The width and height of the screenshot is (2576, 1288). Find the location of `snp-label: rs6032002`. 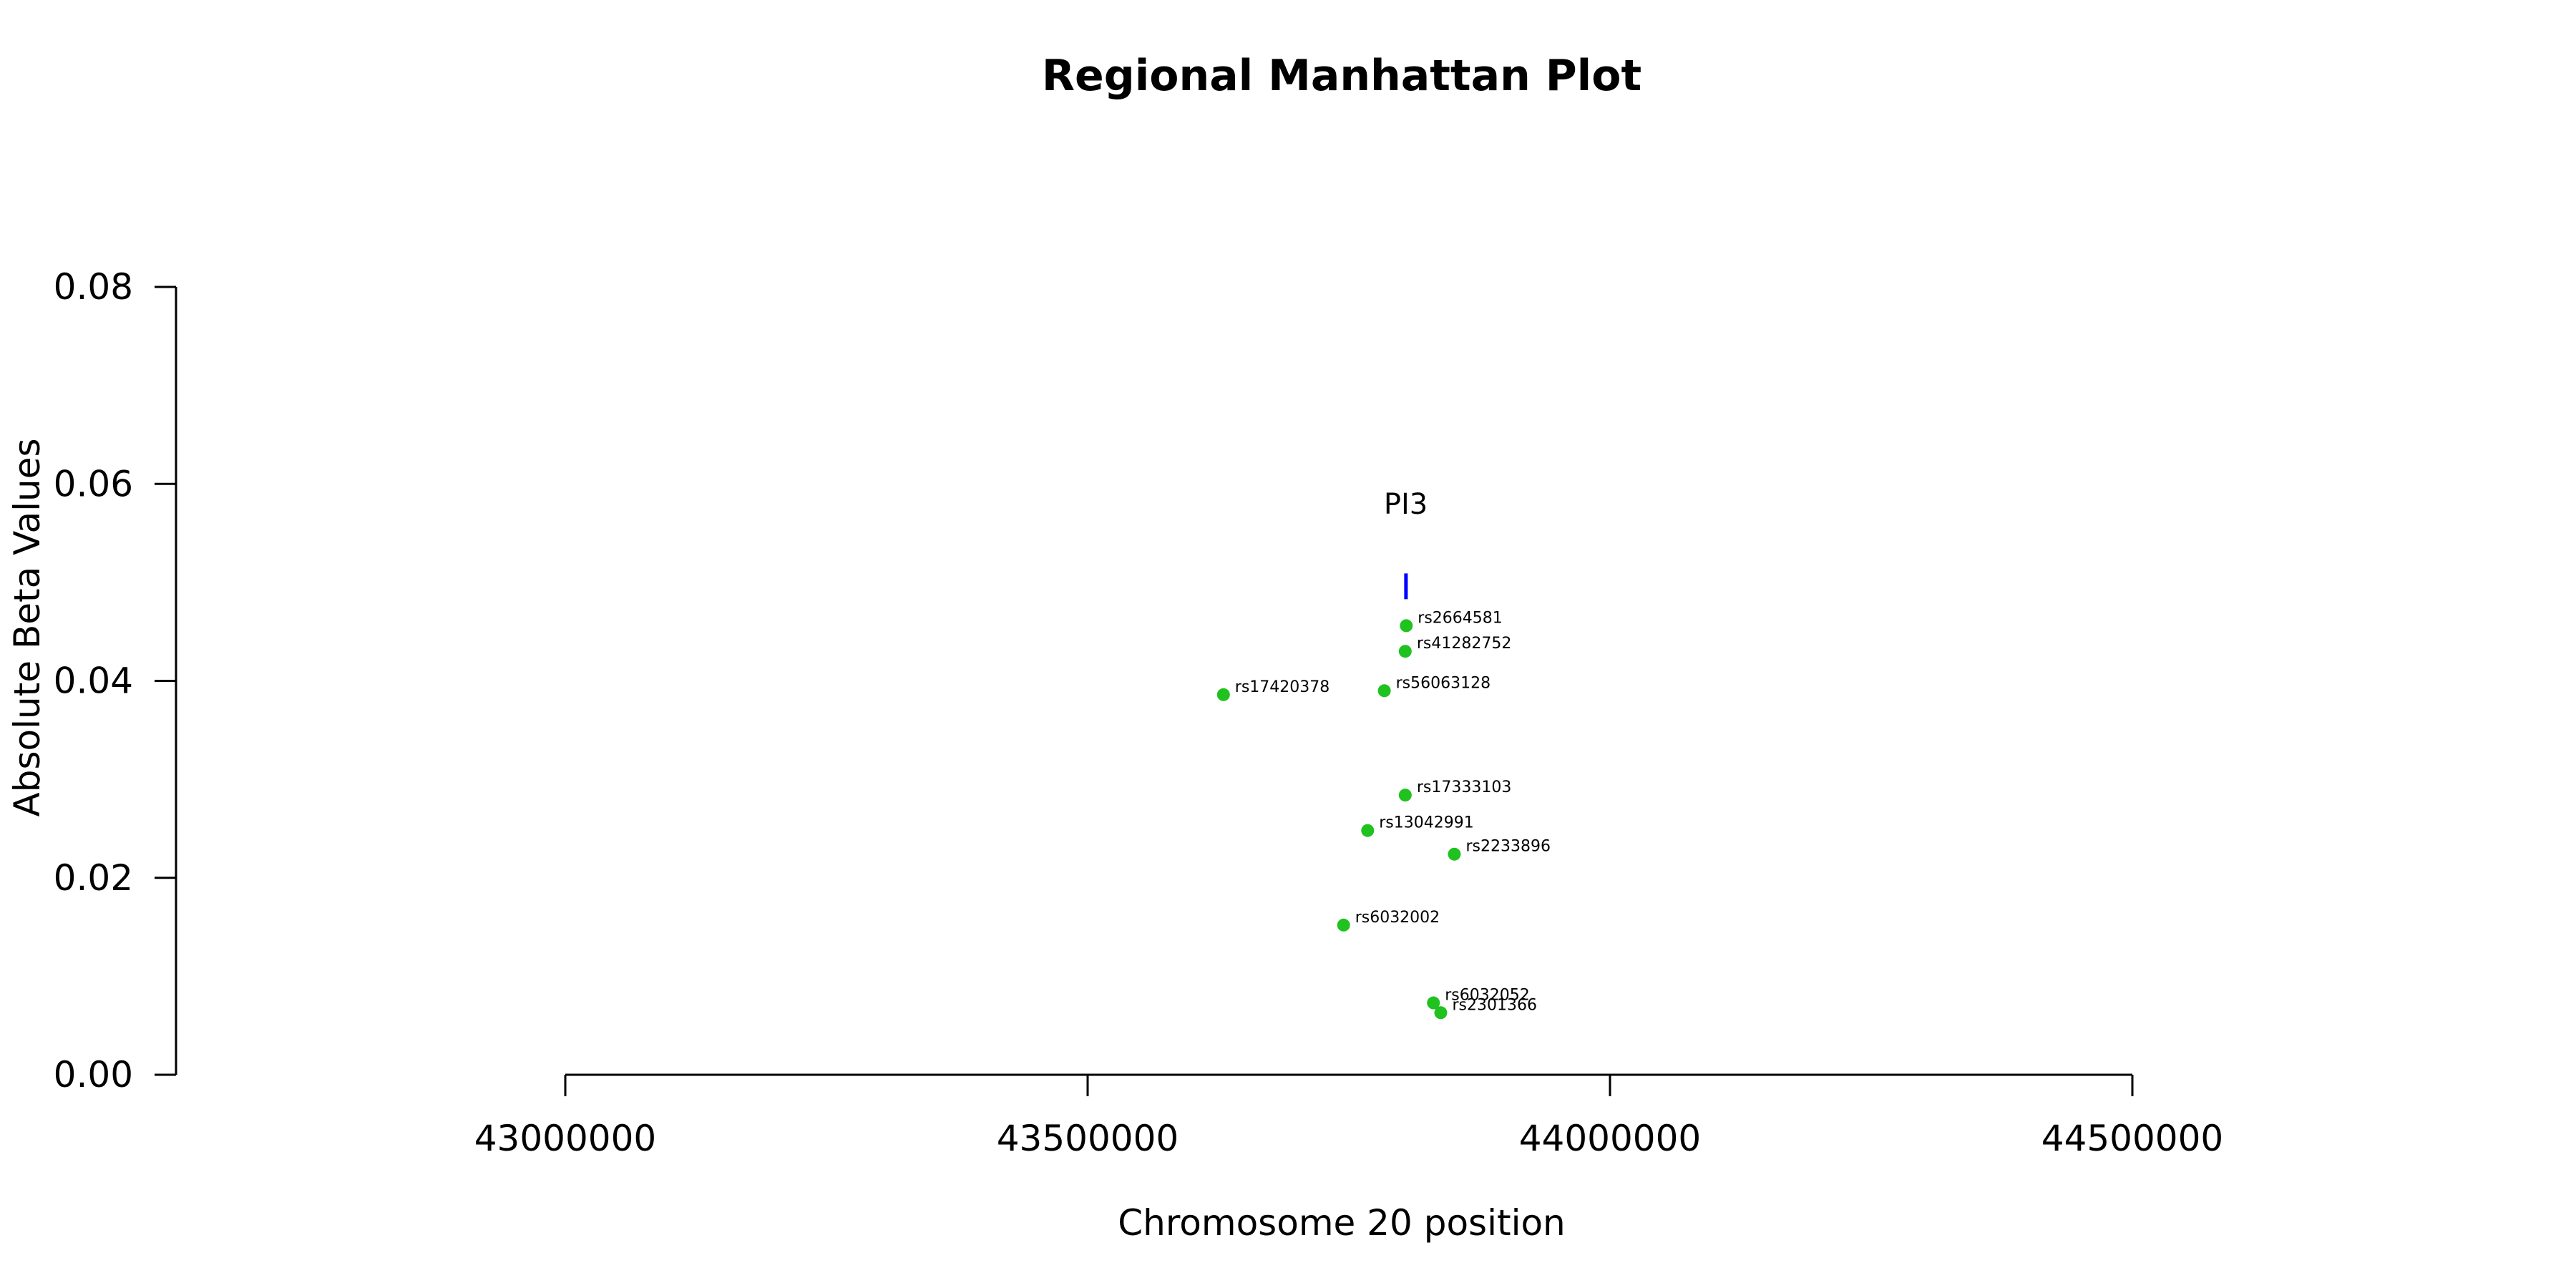

snp-label: rs6032002 is located at coordinates (1397, 918).